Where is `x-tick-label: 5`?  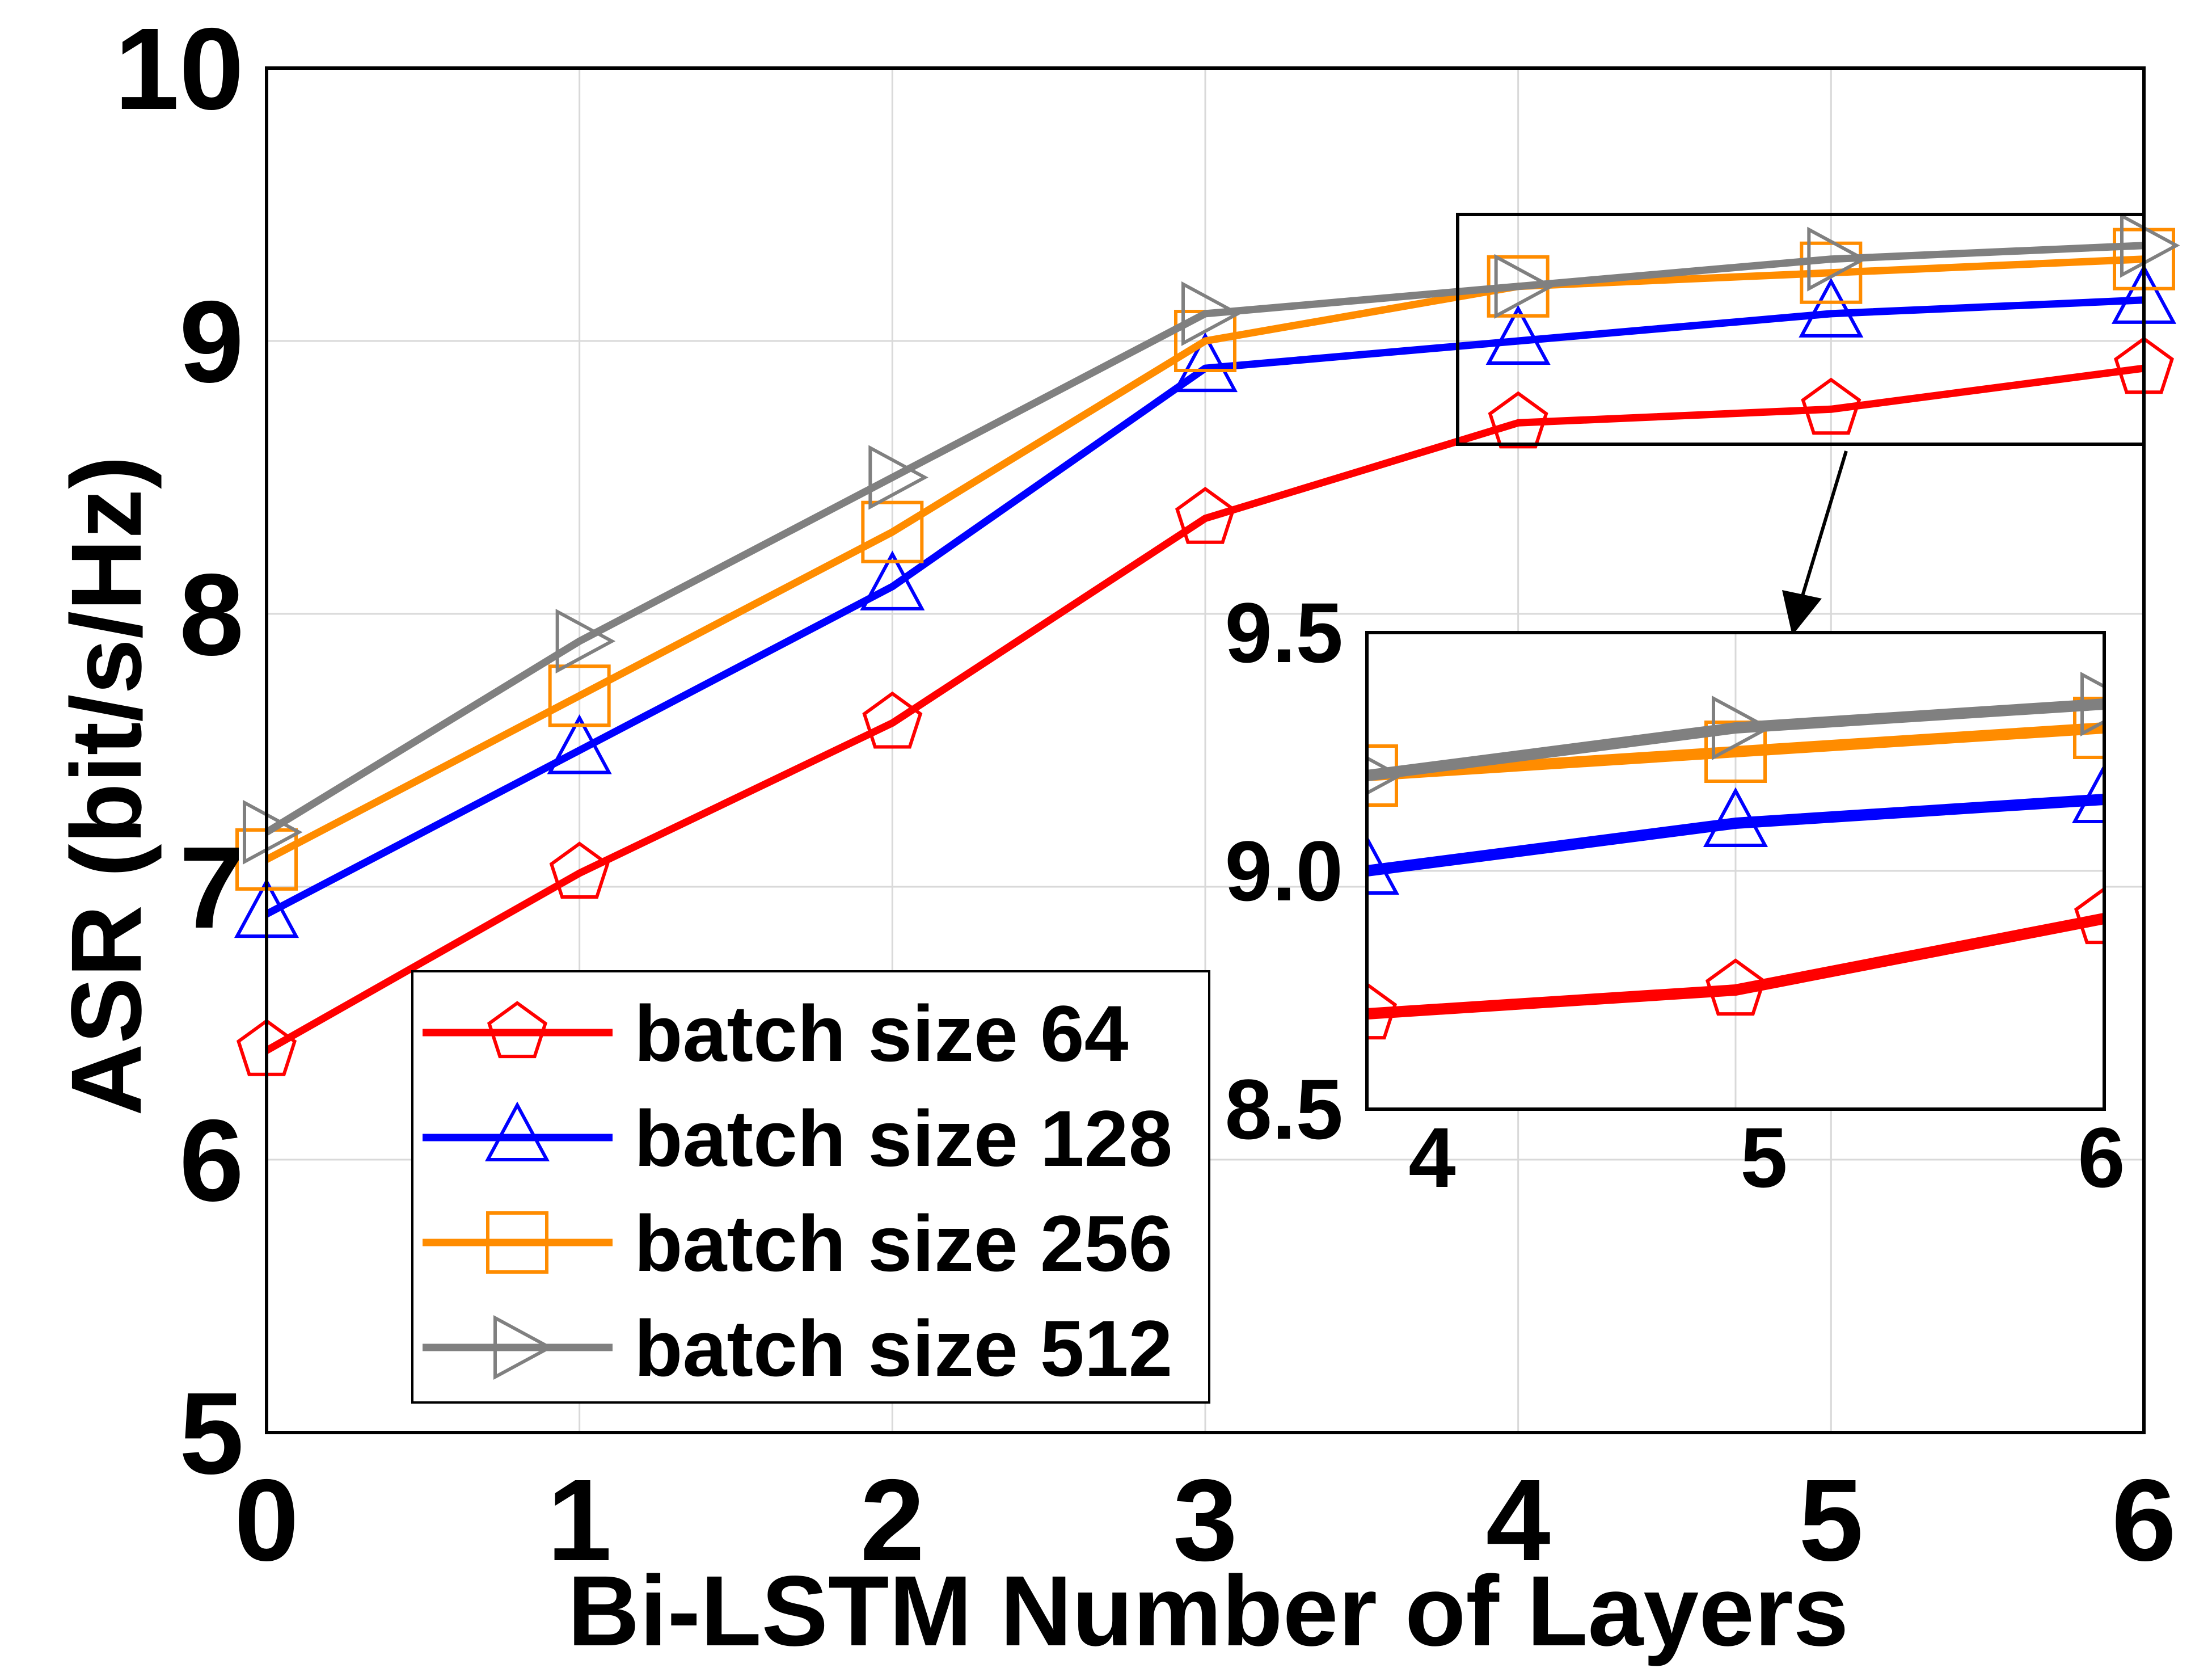
x-tick-label: 5 is located at coordinates (1831, 1520).